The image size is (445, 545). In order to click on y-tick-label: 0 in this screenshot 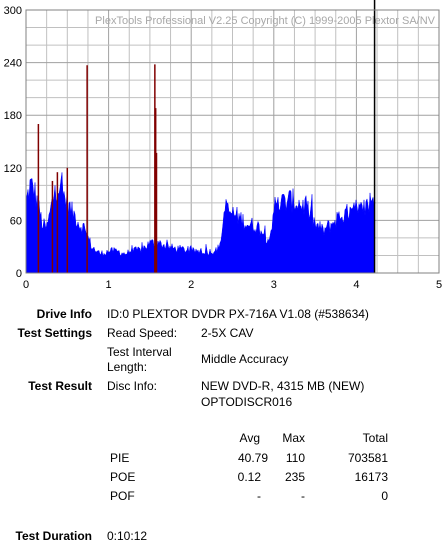, I will do `click(19, 274)`.